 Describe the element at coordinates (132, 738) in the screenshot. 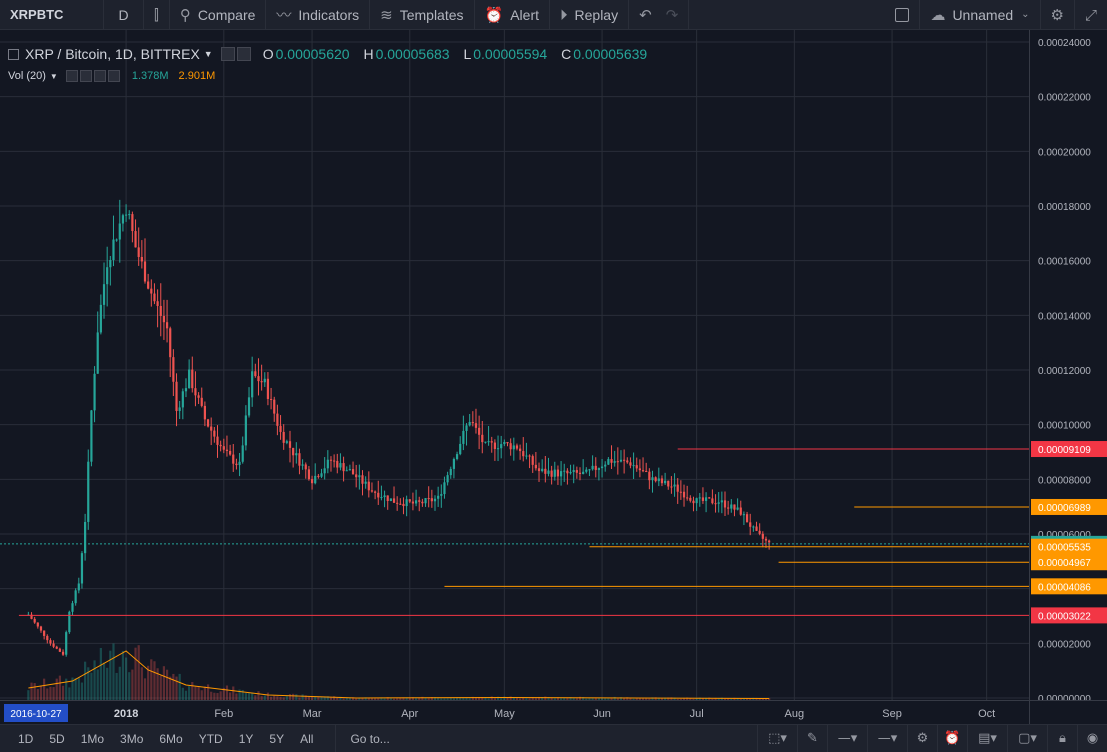

I see `range-button-3mo: 3Mo` at that location.